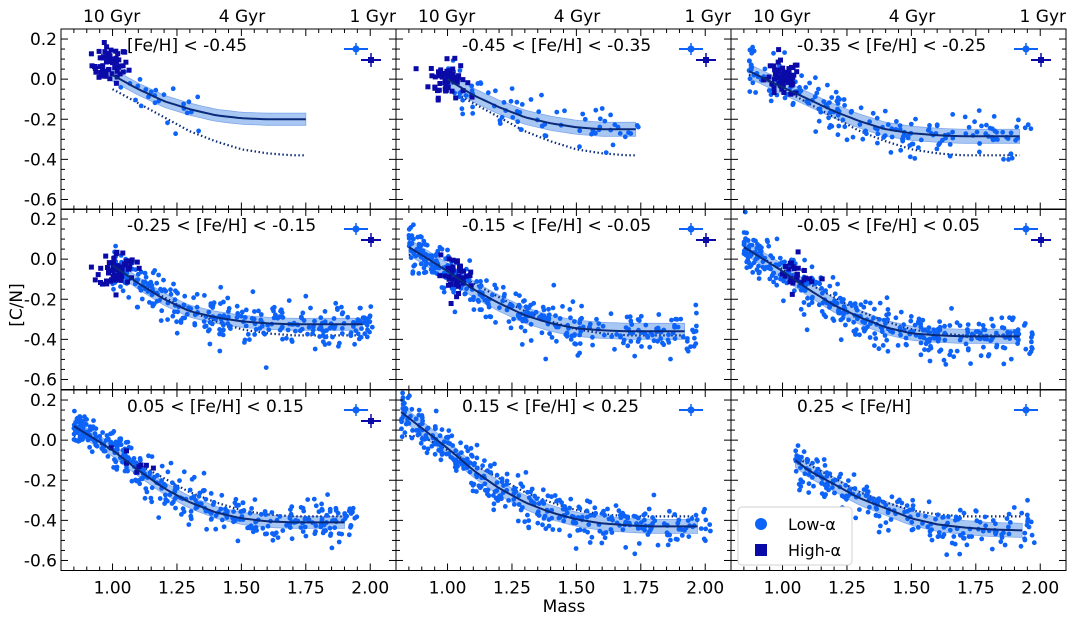 The height and width of the screenshot is (623, 1087). I want to click on plot-area, so click(890, 103).